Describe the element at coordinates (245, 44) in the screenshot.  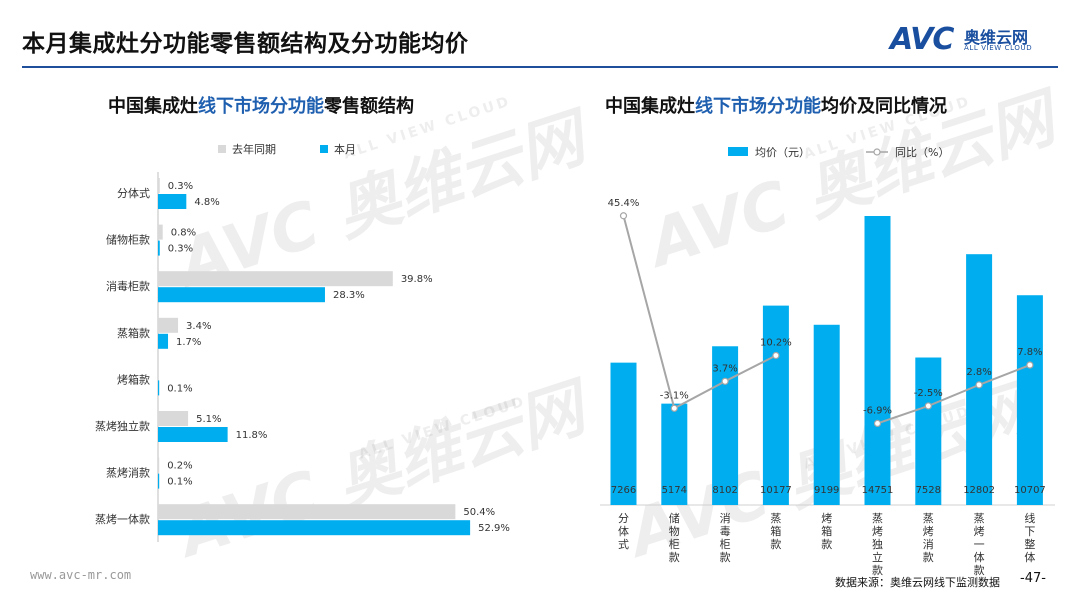
I see `page-title: 本月集成灶分功能零售额结构及分功能均价` at that location.